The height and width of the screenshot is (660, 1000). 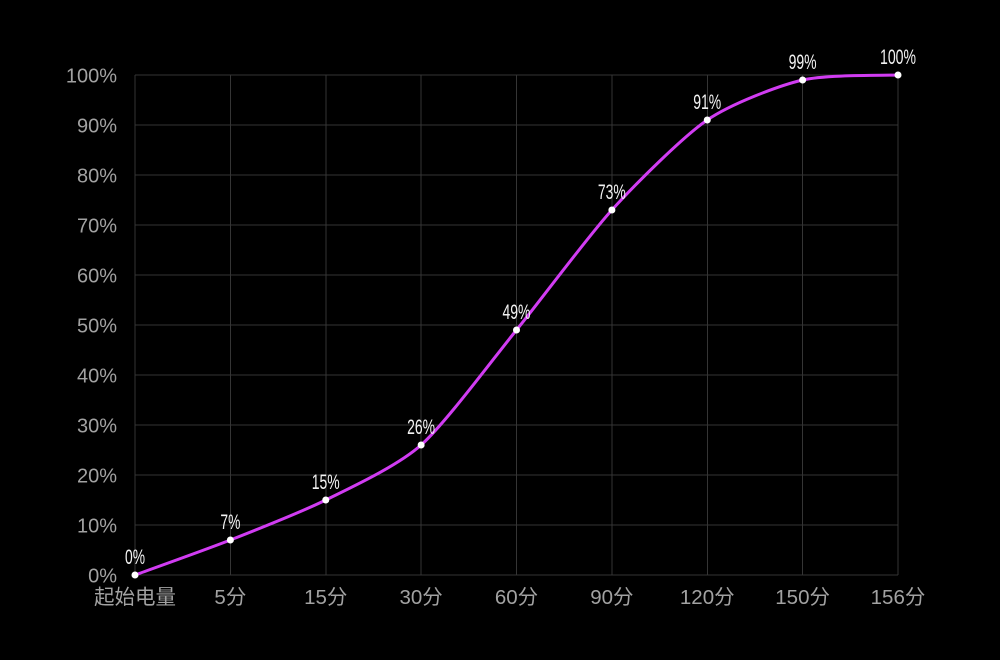 I want to click on x-tick-label: 起始电量, so click(x=135, y=597).